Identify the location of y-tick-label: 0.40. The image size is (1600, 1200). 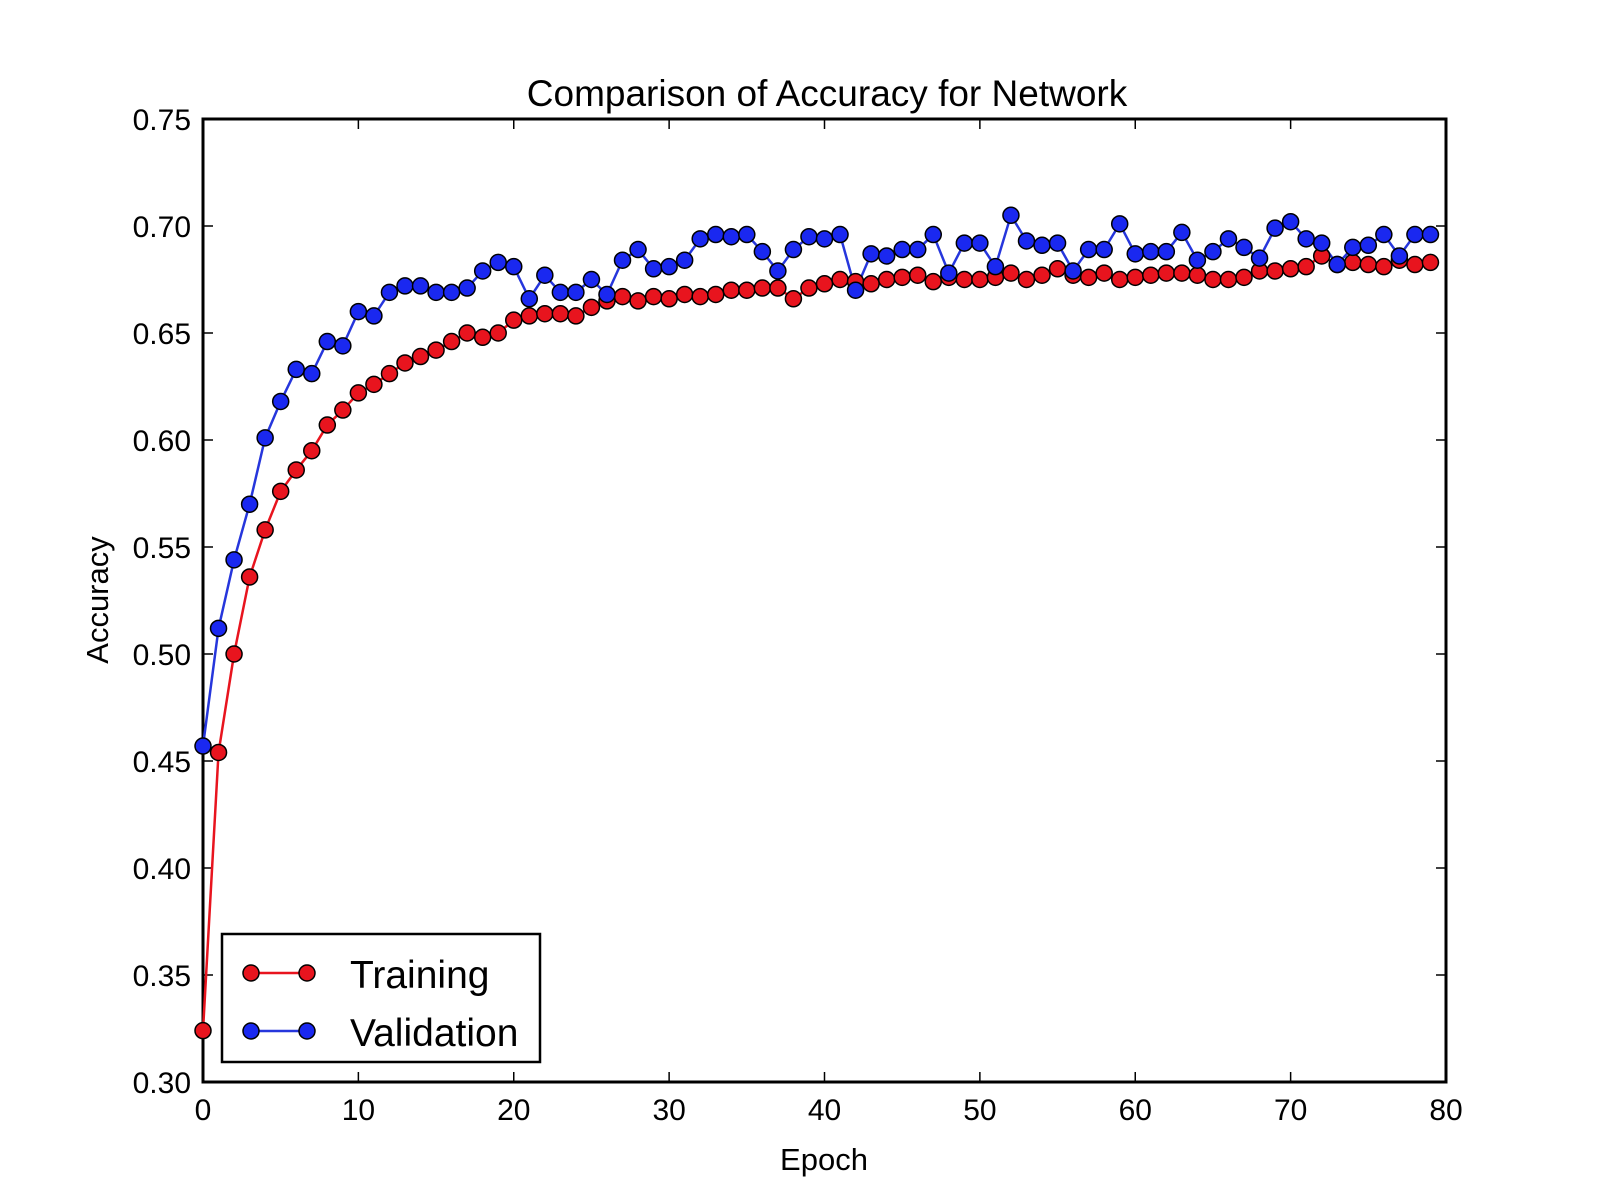
(162, 869).